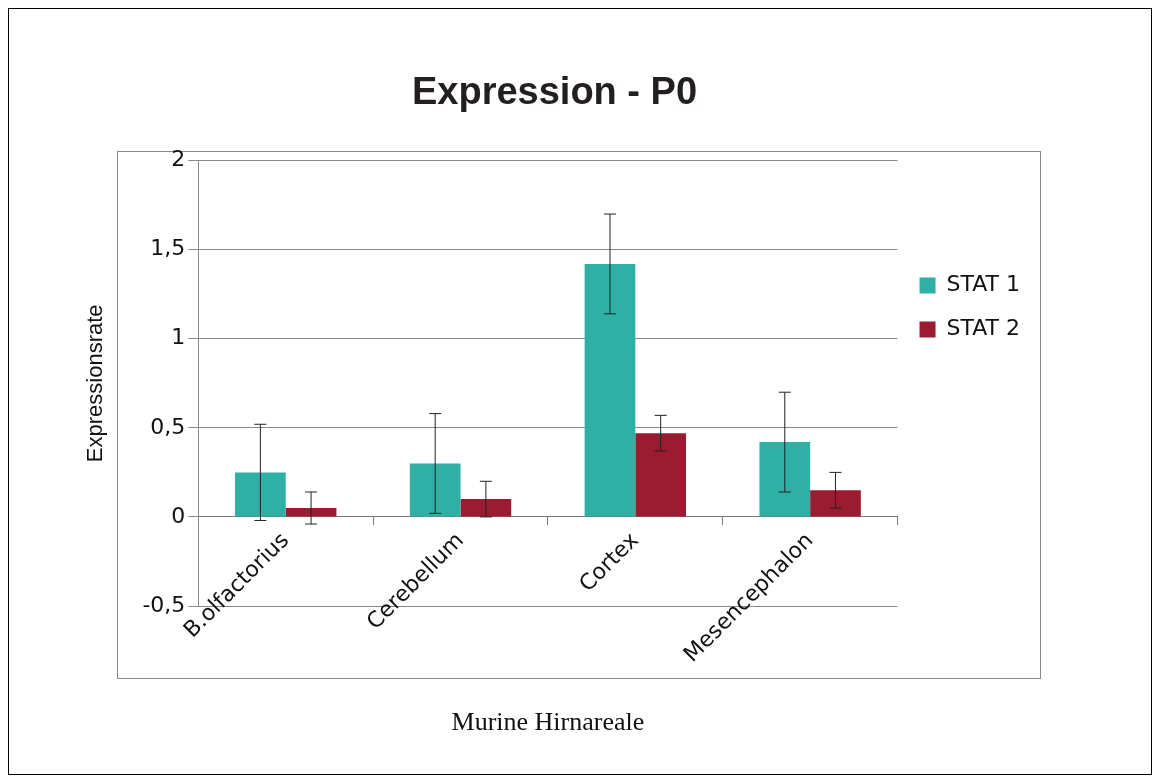 The height and width of the screenshot is (781, 1158). I want to click on y-tick-label: 1, so click(178, 337).